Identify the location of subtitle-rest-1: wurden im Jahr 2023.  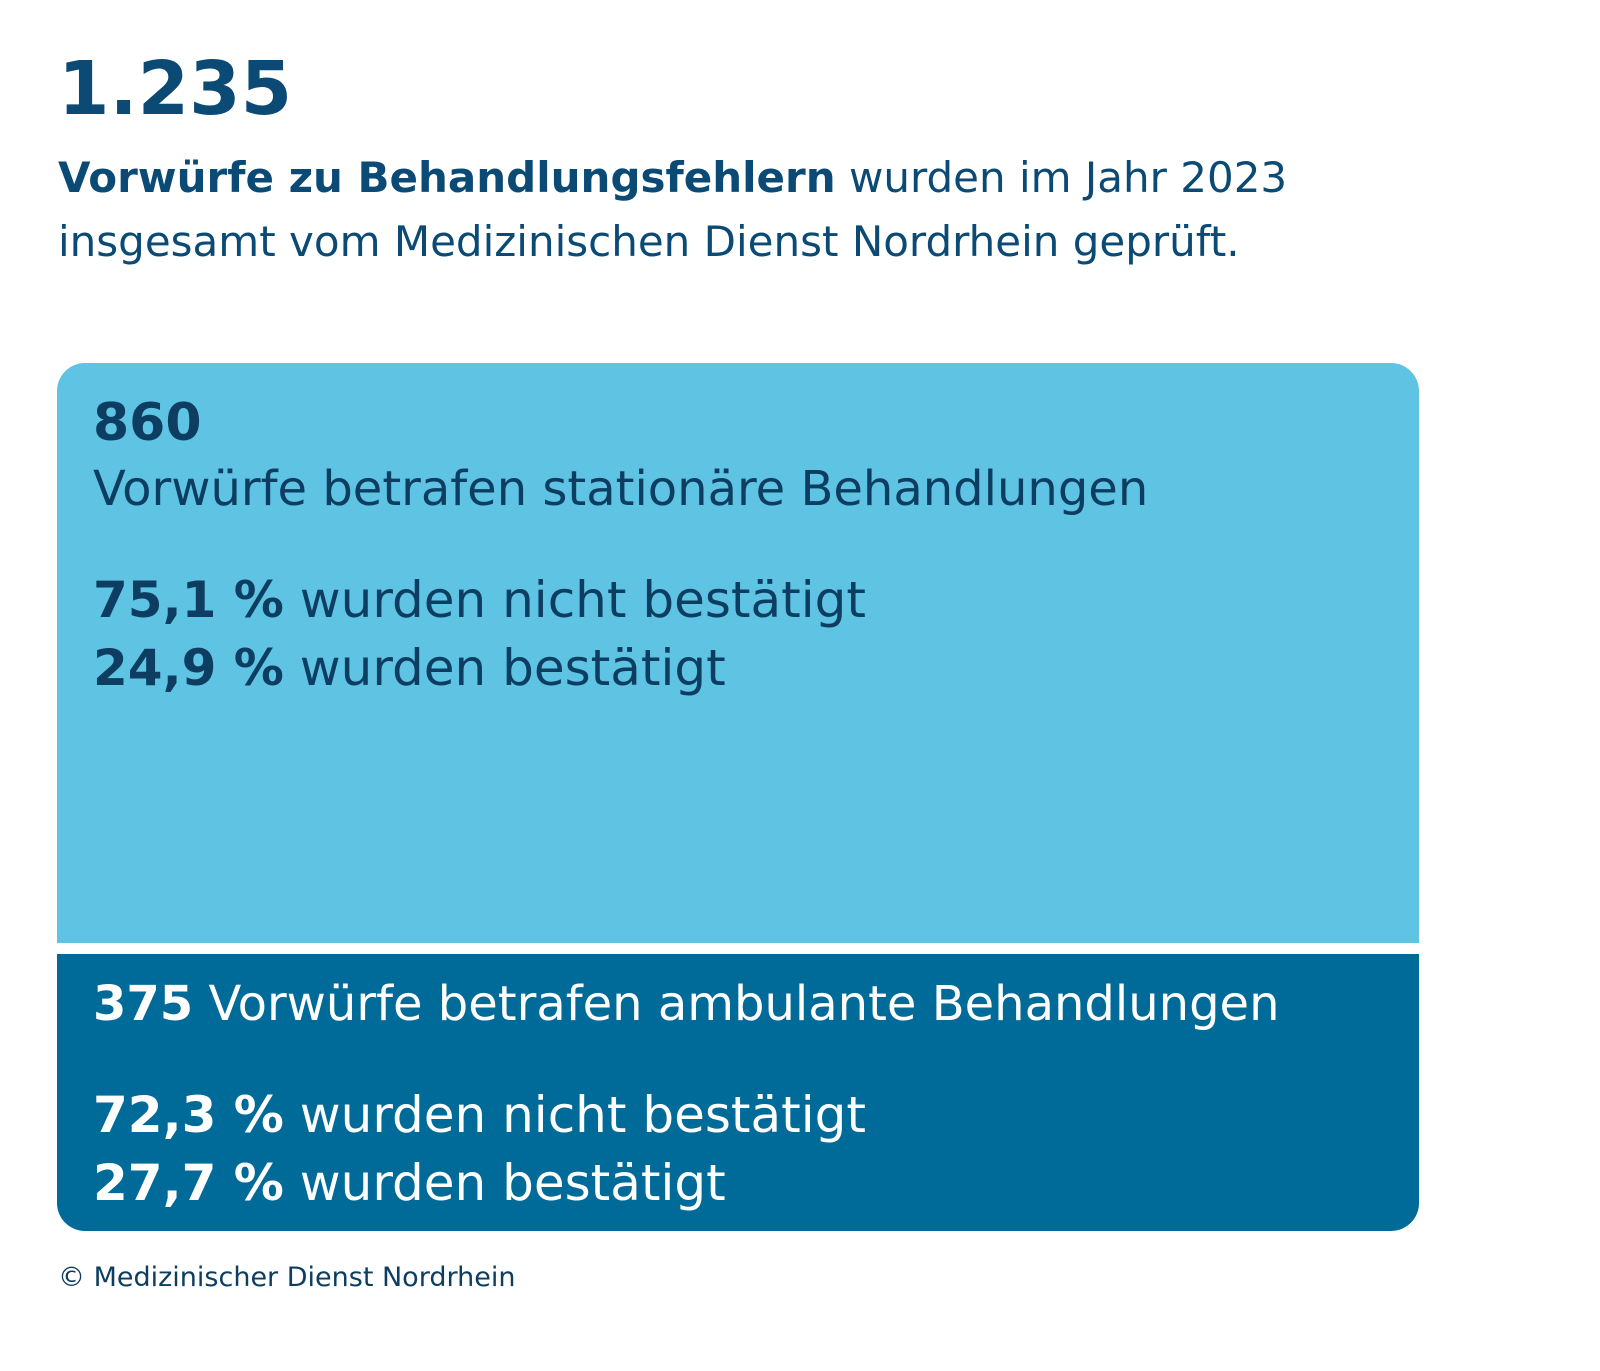
(1061, 177).